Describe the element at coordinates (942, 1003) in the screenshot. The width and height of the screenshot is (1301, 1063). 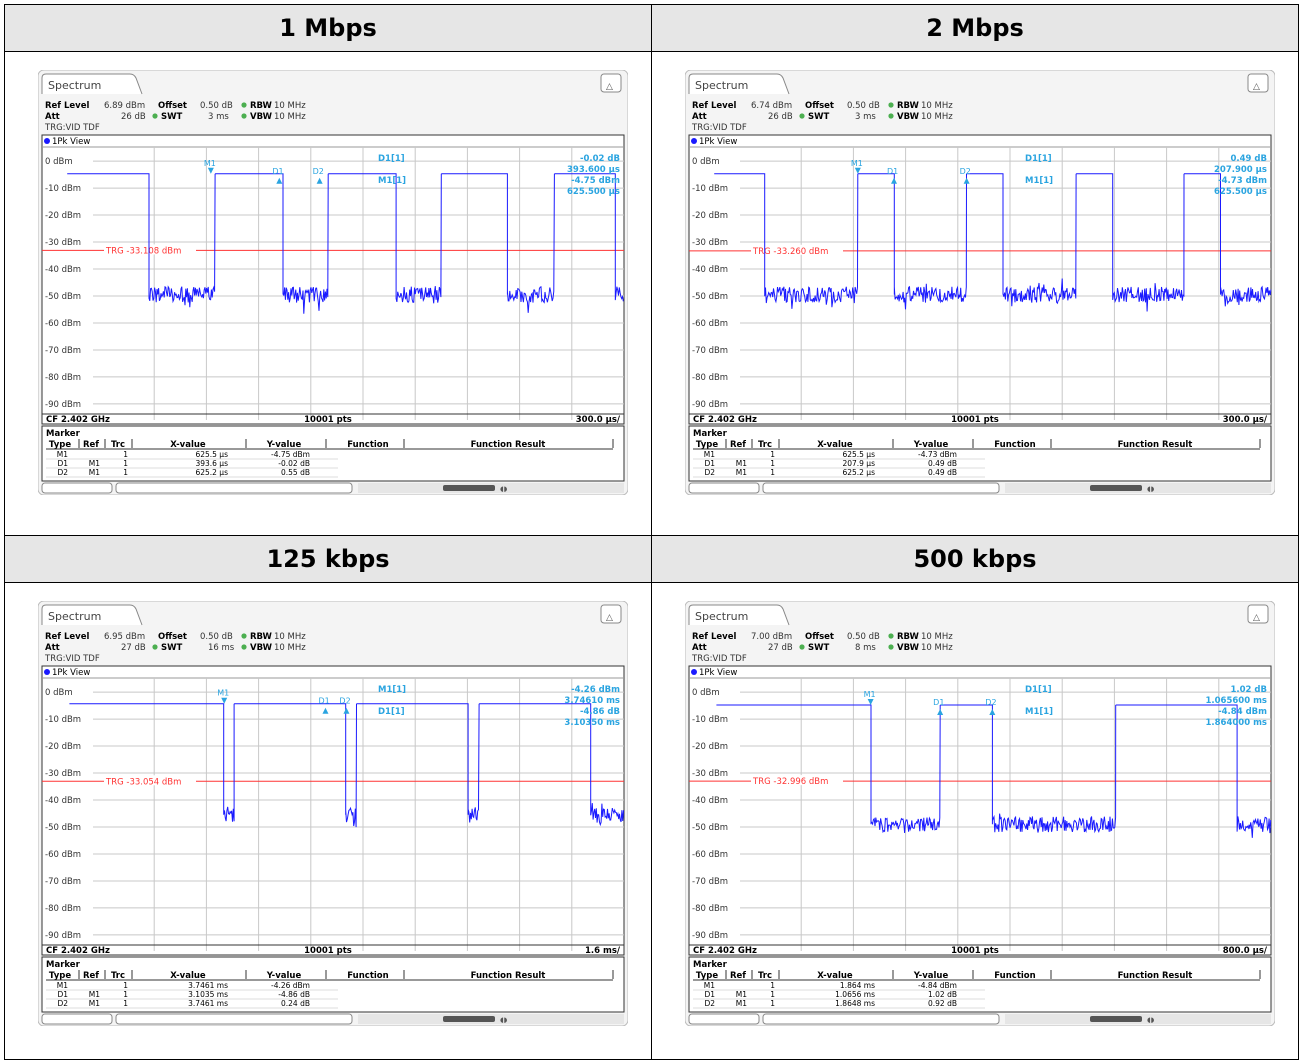
I see `table-cell-y: 0.92 dB` at that location.